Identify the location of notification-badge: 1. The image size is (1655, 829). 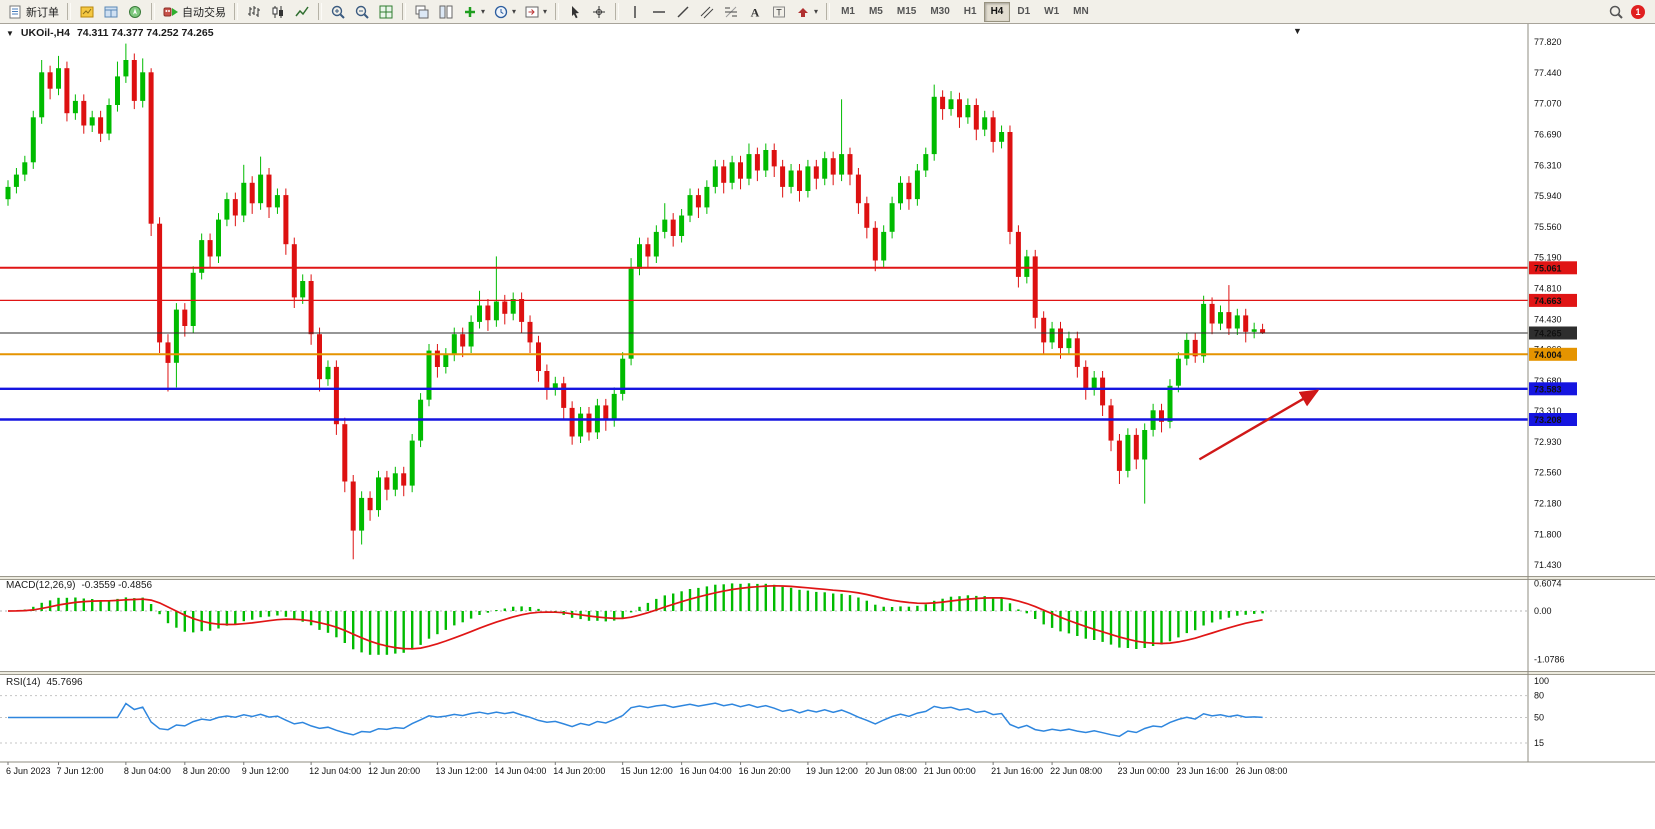
(1638, 11).